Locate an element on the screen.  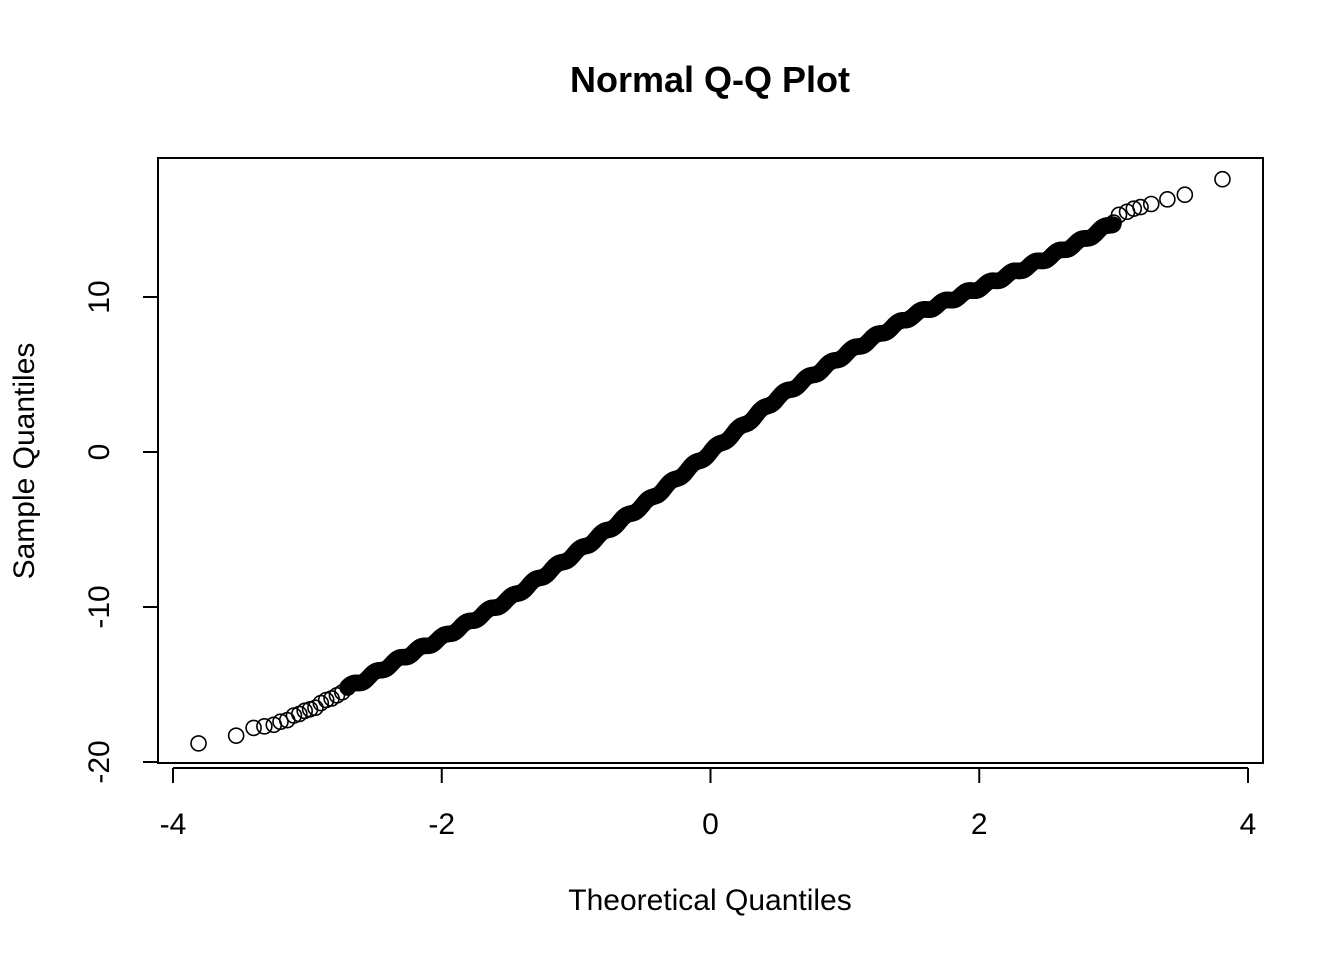
x-tick-label: 4 is located at coordinates (1248, 824).